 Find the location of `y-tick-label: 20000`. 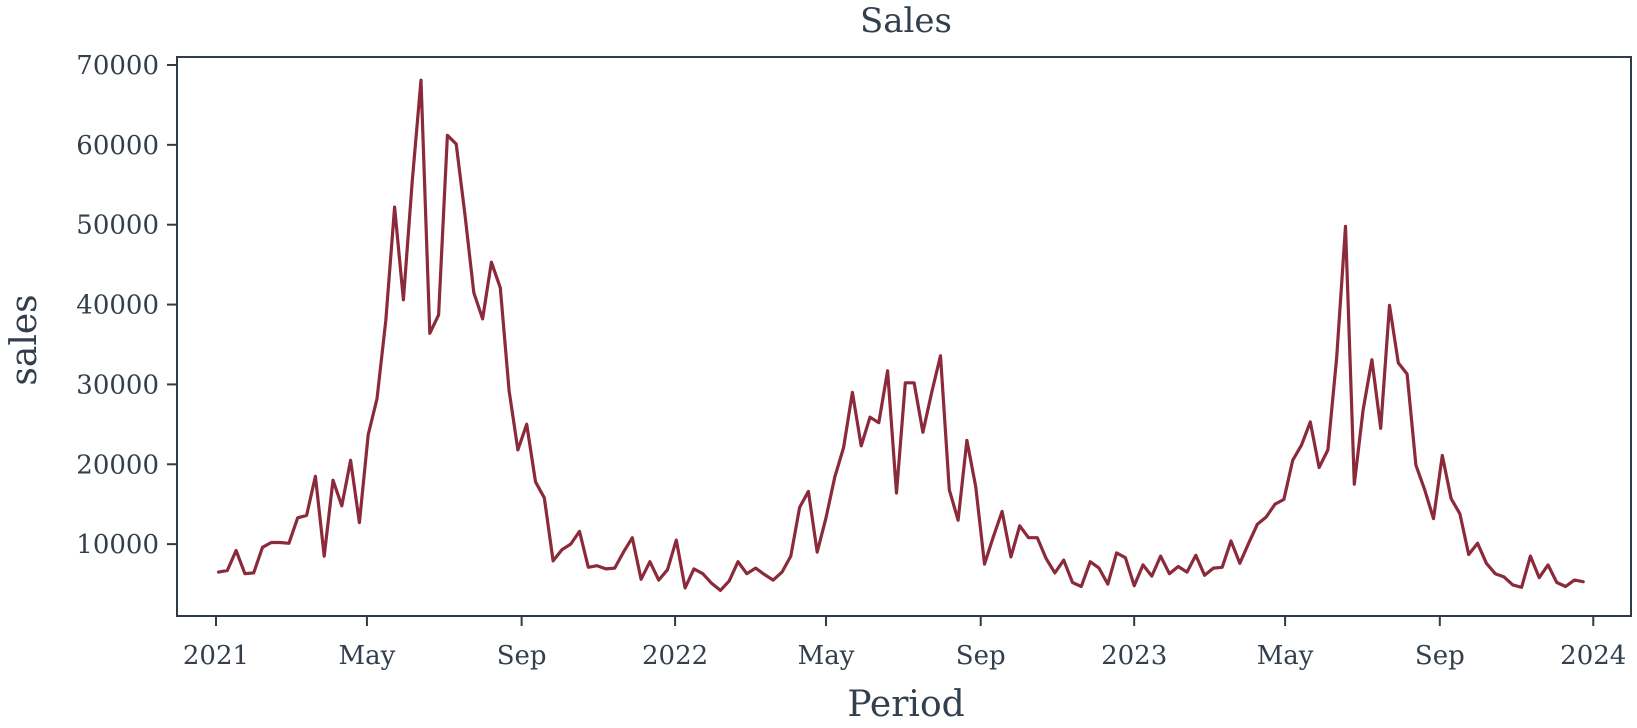

y-tick-label: 20000 is located at coordinates (117, 465).